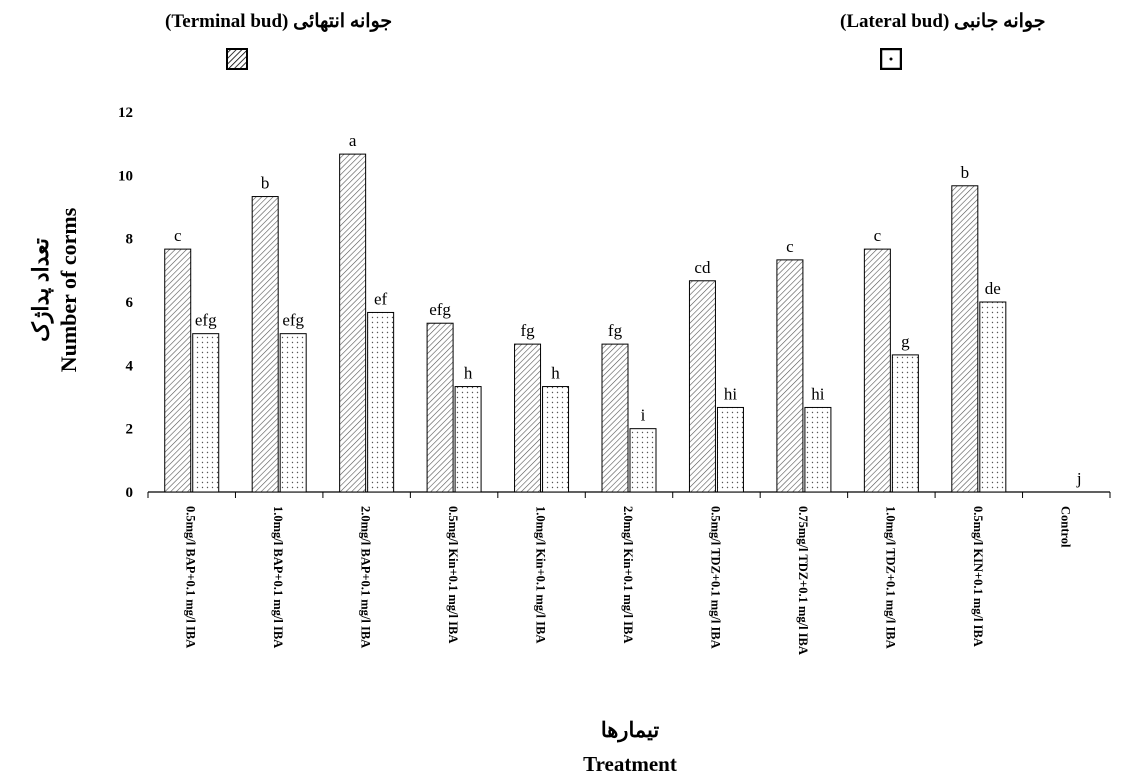 This screenshot has width=1123, height=778. I want to click on x-tick-label: 1.0mg/l Kin+0.1 mg/l IBA, so click(541, 574).